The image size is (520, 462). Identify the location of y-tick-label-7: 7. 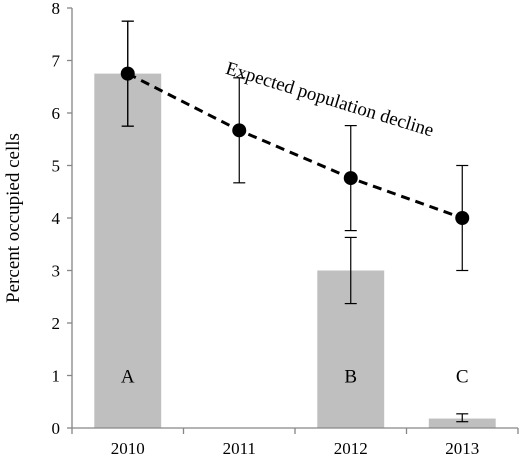
(56, 61).